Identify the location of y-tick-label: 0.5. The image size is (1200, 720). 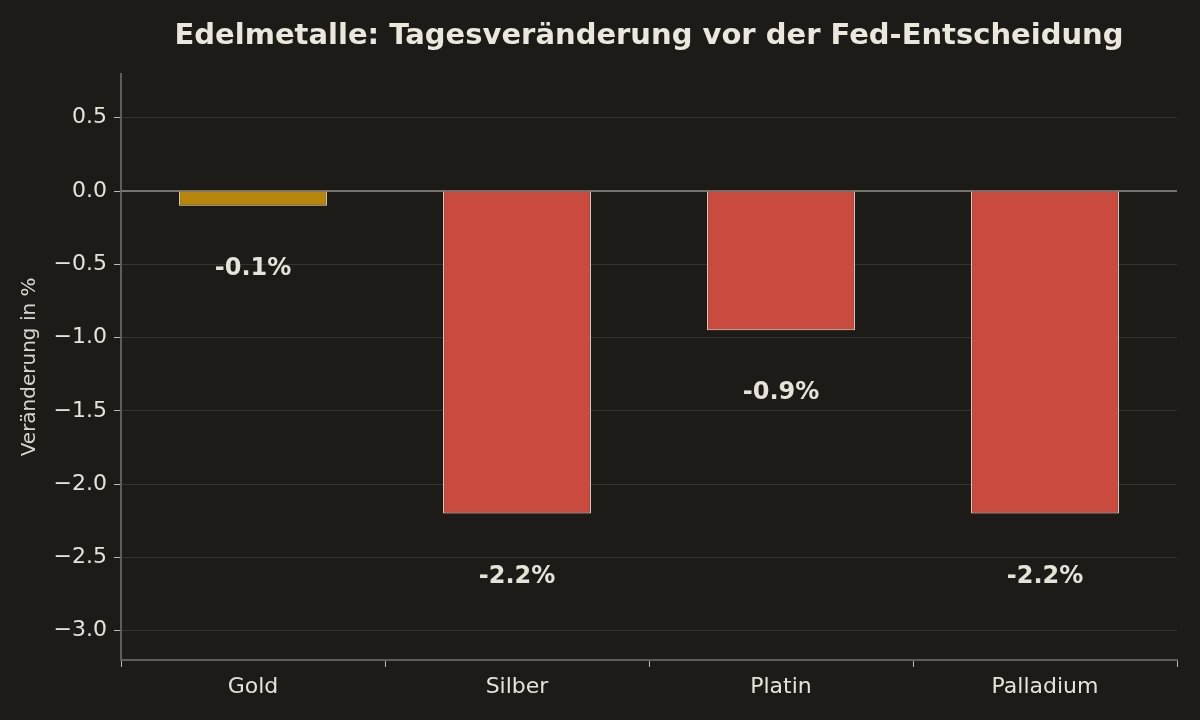
(89, 116).